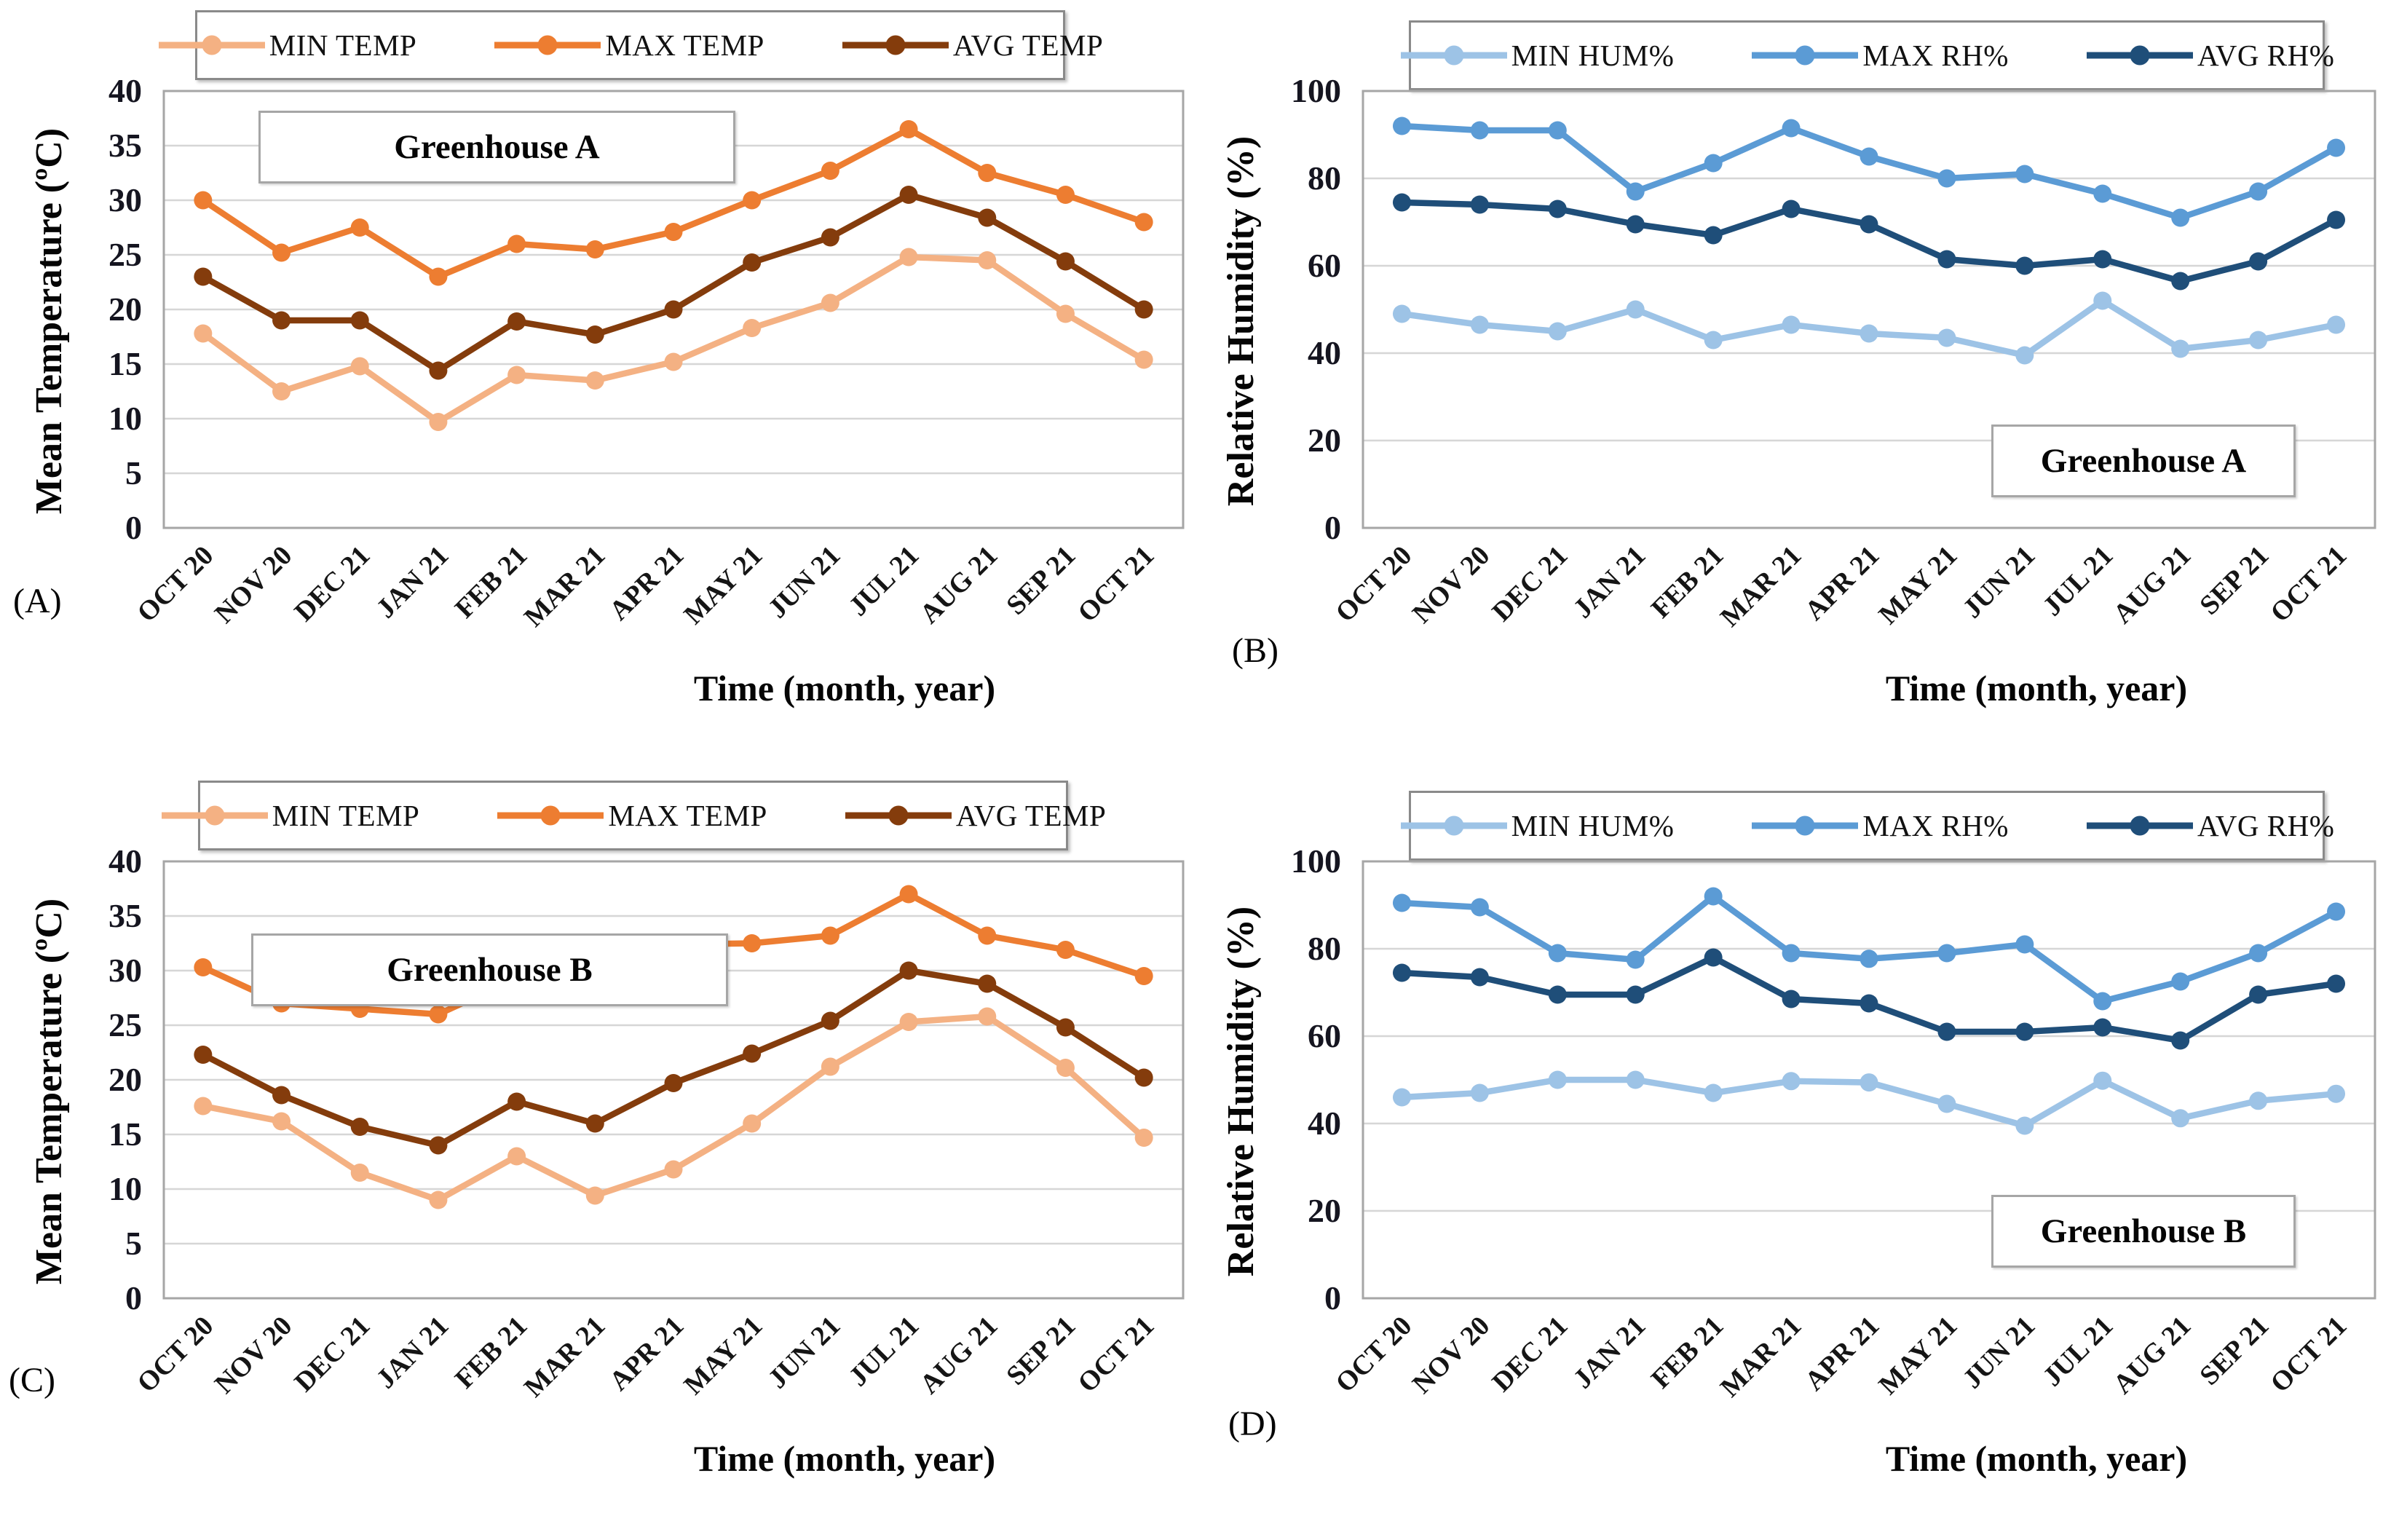 Image resolution: width=2383 pixels, height=1540 pixels. What do you see at coordinates (2209, 826) in the screenshot?
I see `legend-item-avg-rh: AVG RH%` at bounding box center [2209, 826].